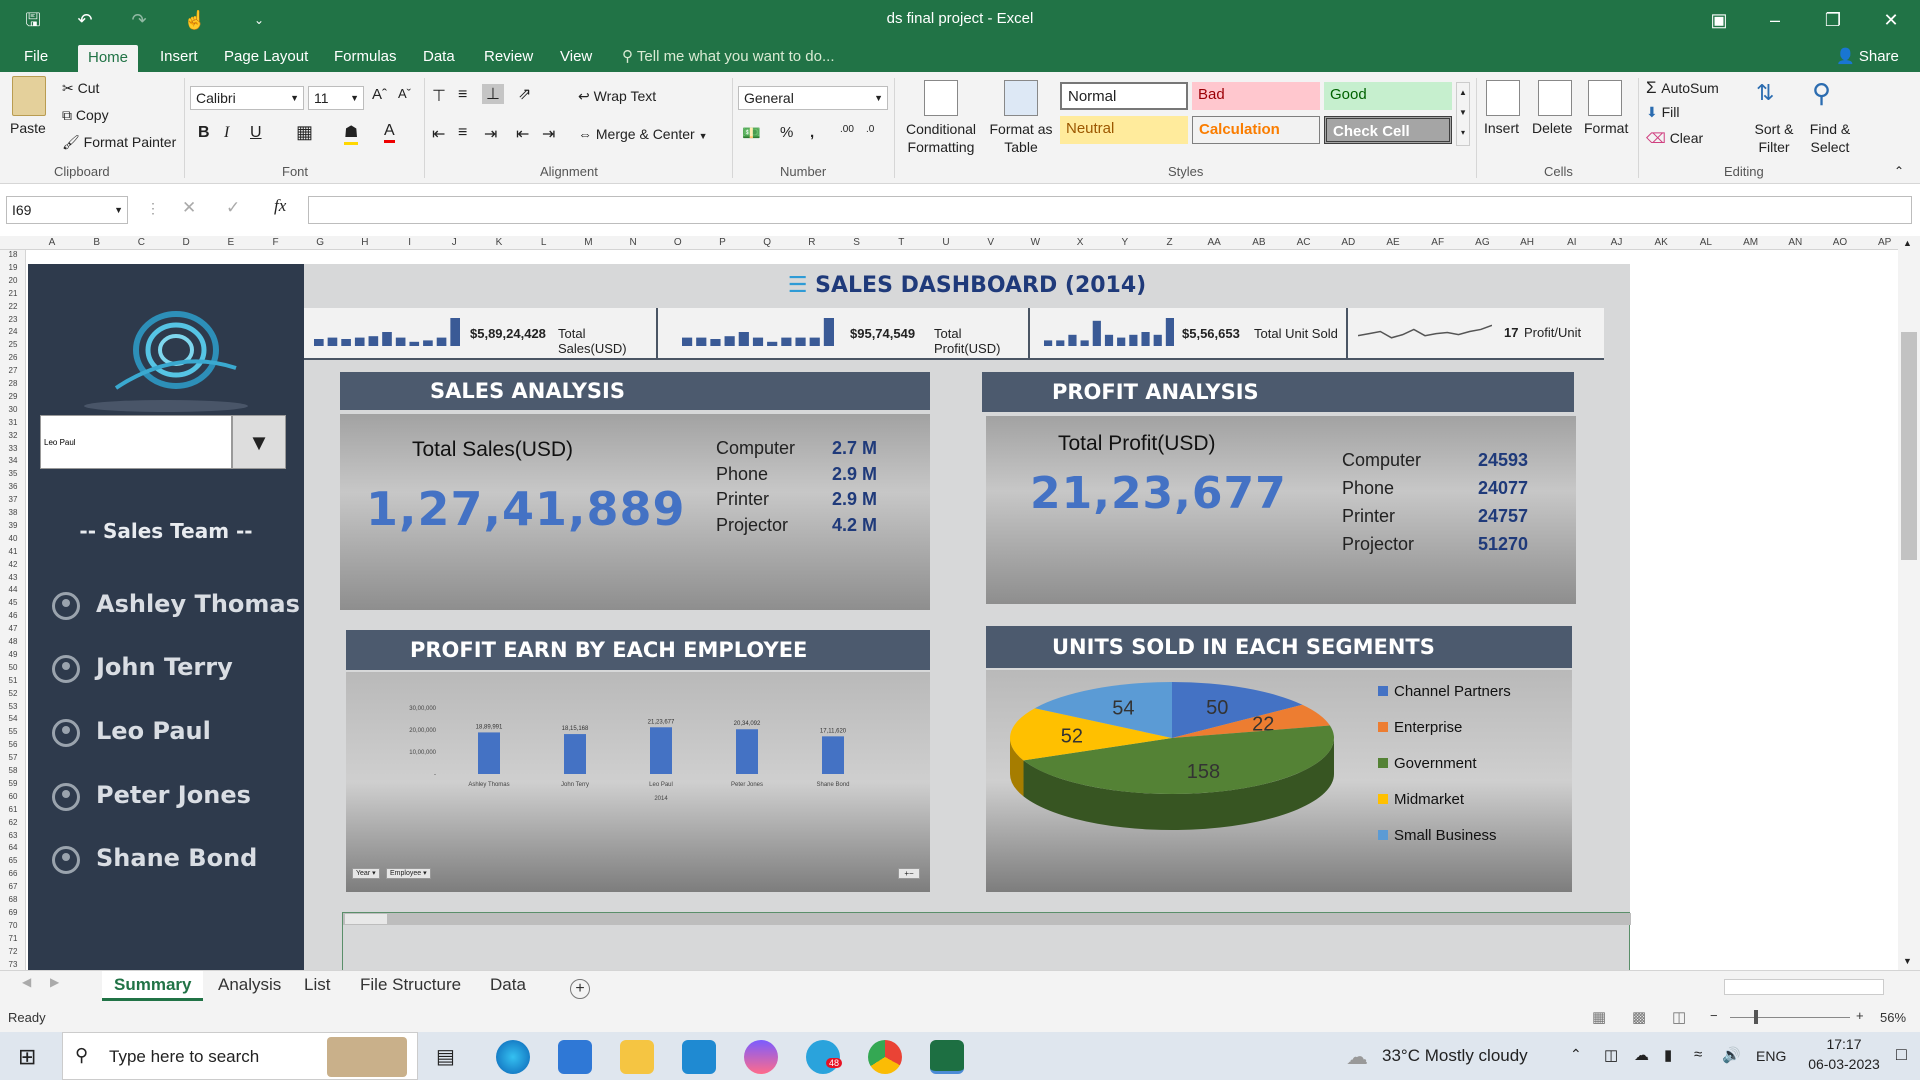 The image size is (1920, 1080). I want to click on row-header: 39, so click(13, 525).